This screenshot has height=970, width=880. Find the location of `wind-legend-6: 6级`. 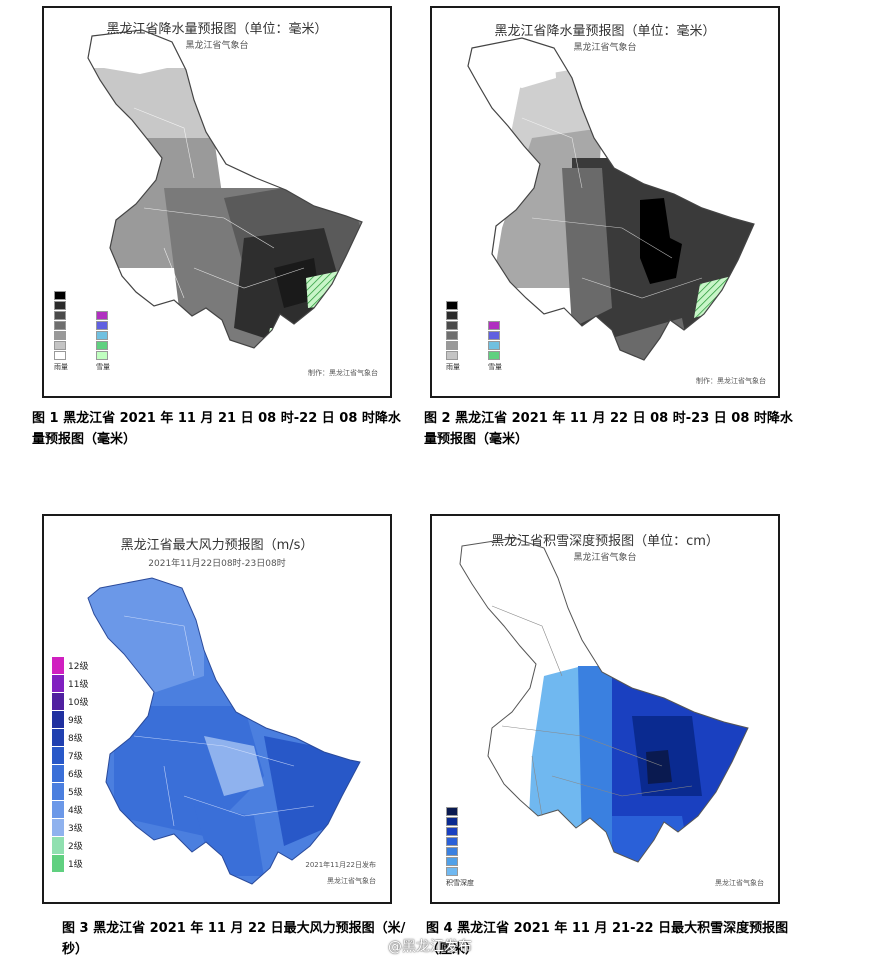

wind-legend-6: 6级 is located at coordinates (75, 774).